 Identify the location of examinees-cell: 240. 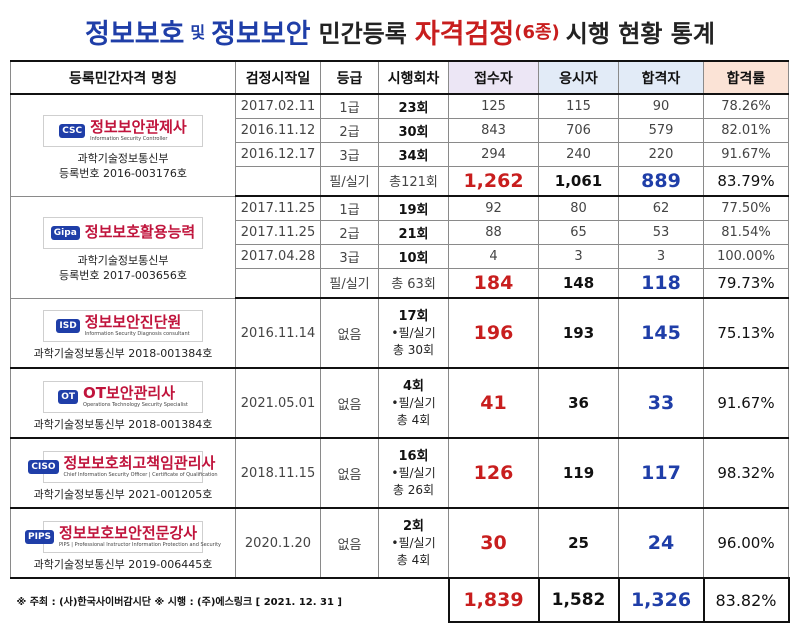
(578, 154).